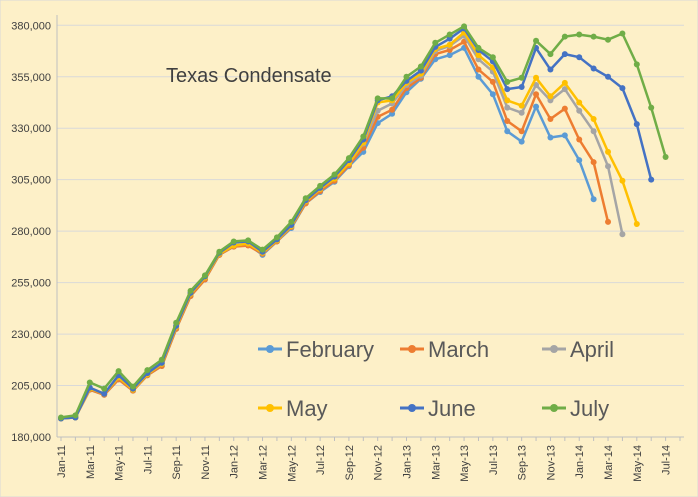 This screenshot has width=698, height=497. I want to click on x-tick-label: Mar-13, so click(436, 462).